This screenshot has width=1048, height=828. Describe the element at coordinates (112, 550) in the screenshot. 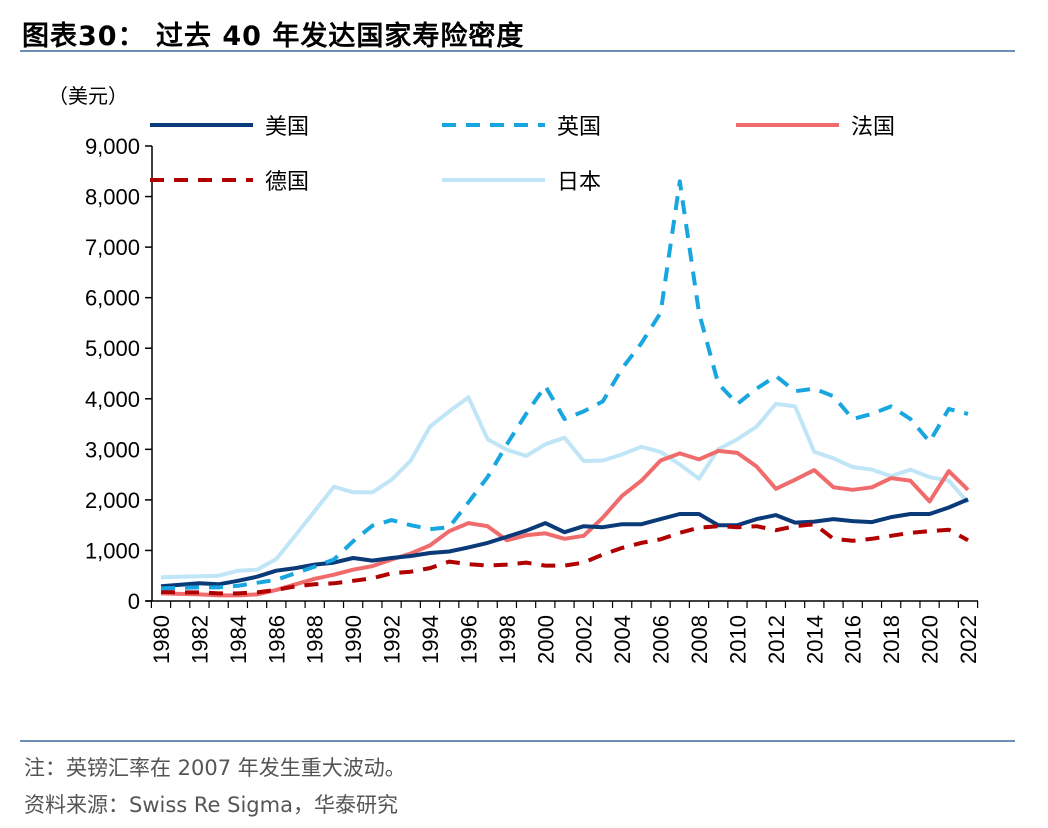

I see `y-tick-label: 1,000` at that location.